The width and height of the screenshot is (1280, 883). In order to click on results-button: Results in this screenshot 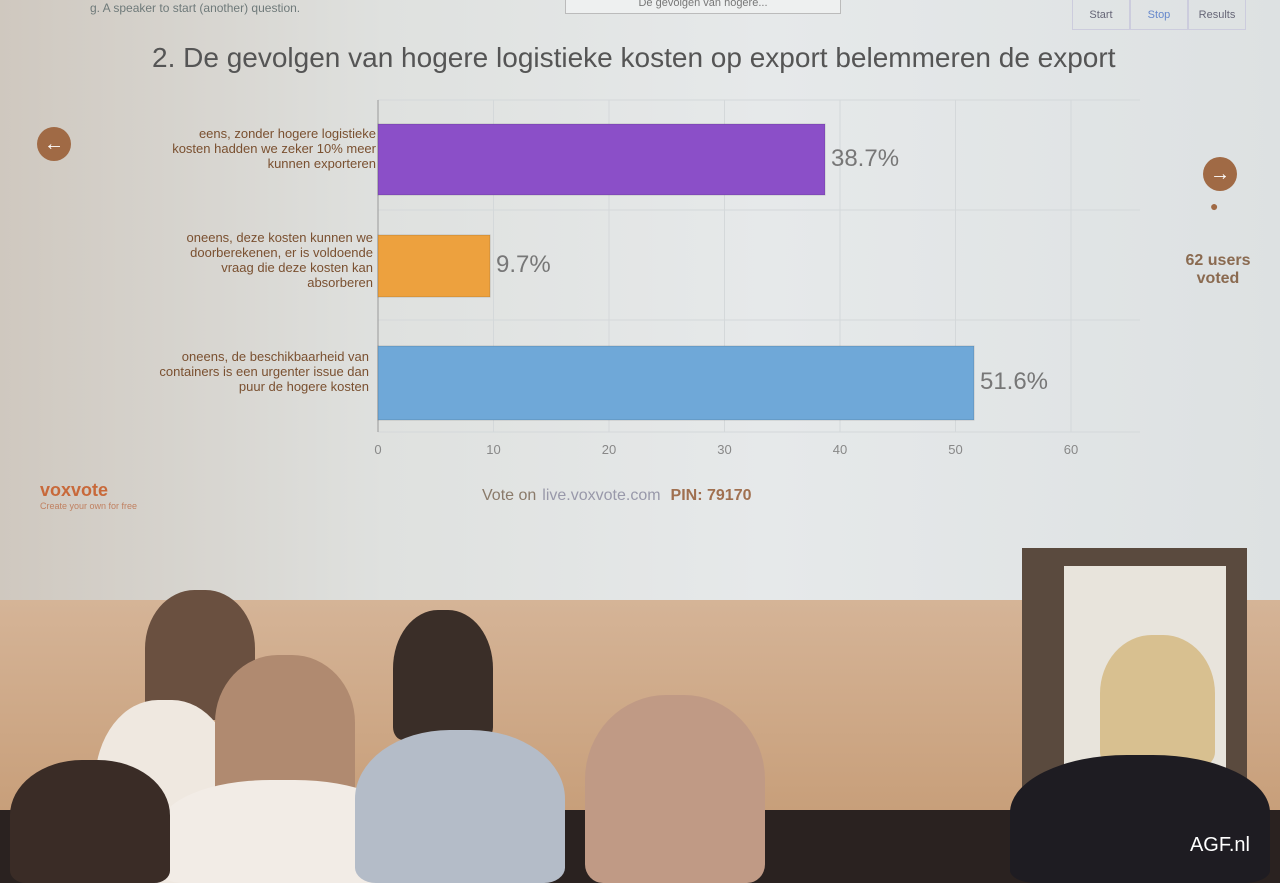, I will do `click(1217, 15)`.